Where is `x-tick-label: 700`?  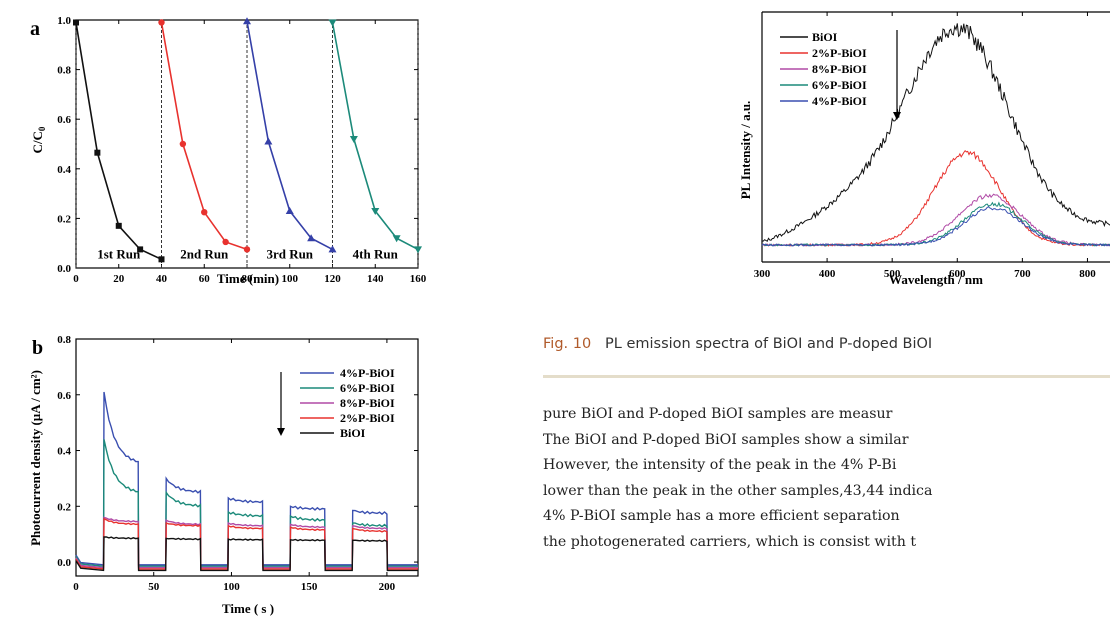
x-tick-label: 700 is located at coordinates (1022, 274).